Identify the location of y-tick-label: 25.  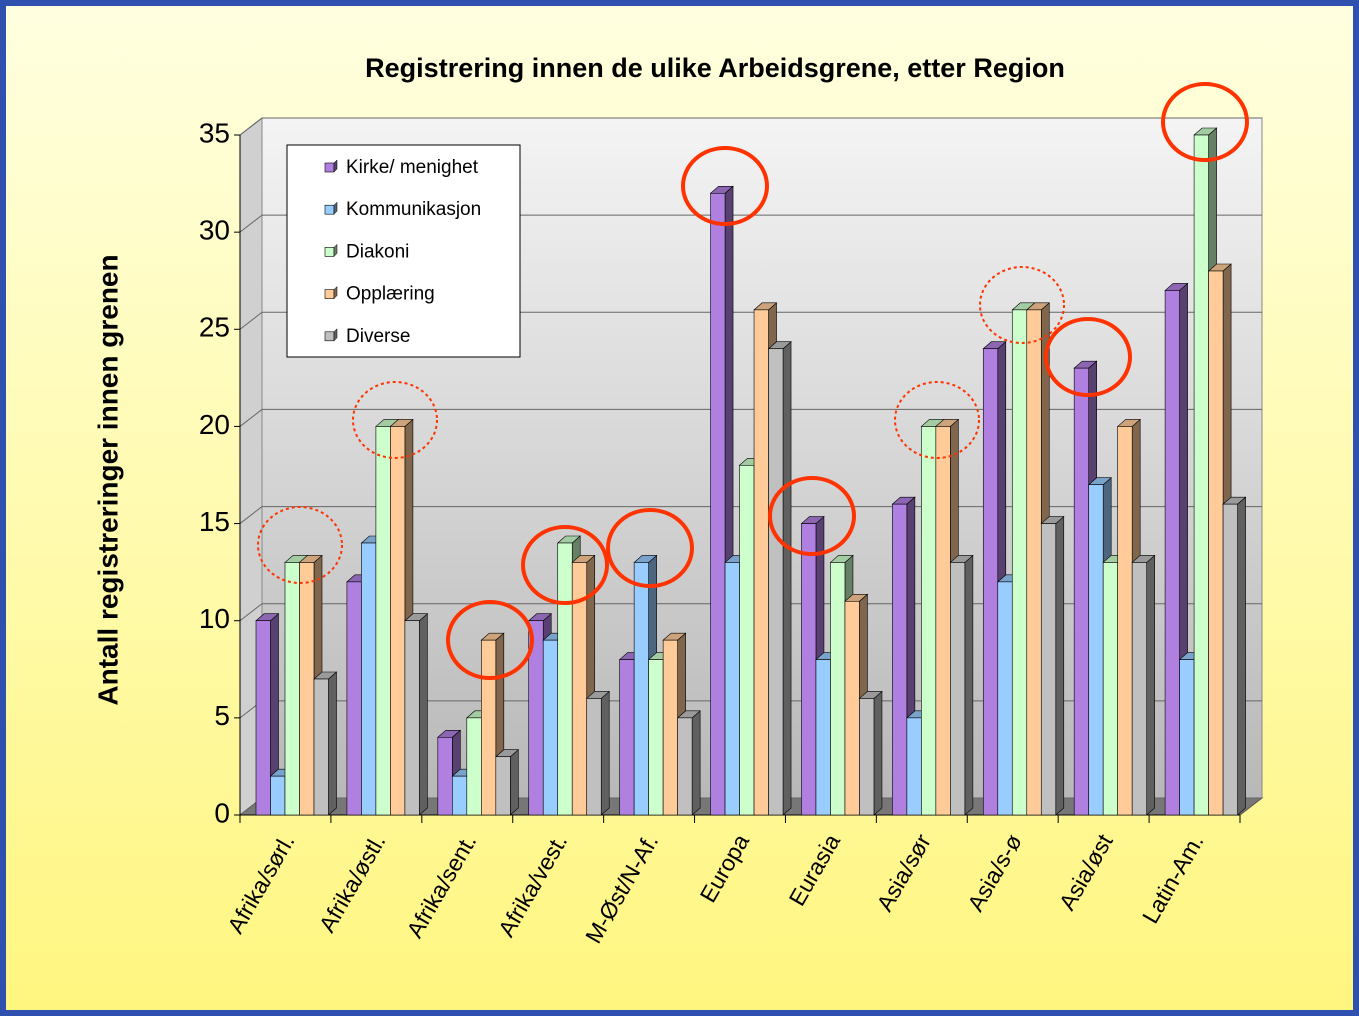
(214, 327).